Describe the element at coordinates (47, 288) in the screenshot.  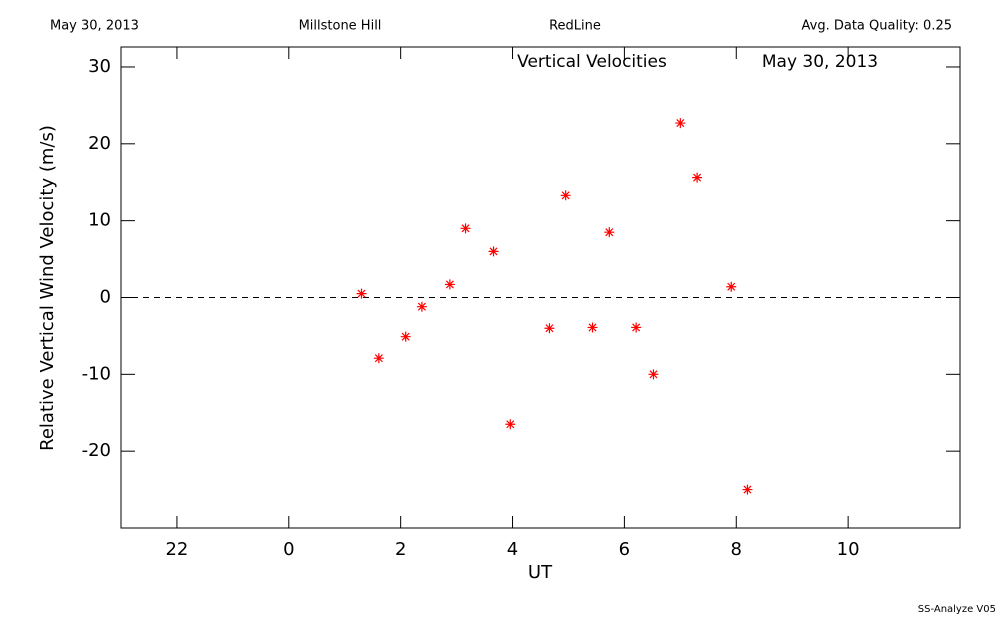
I see `y-axis-label: Relative Vertical Wind Velocity (m/s)` at that location.